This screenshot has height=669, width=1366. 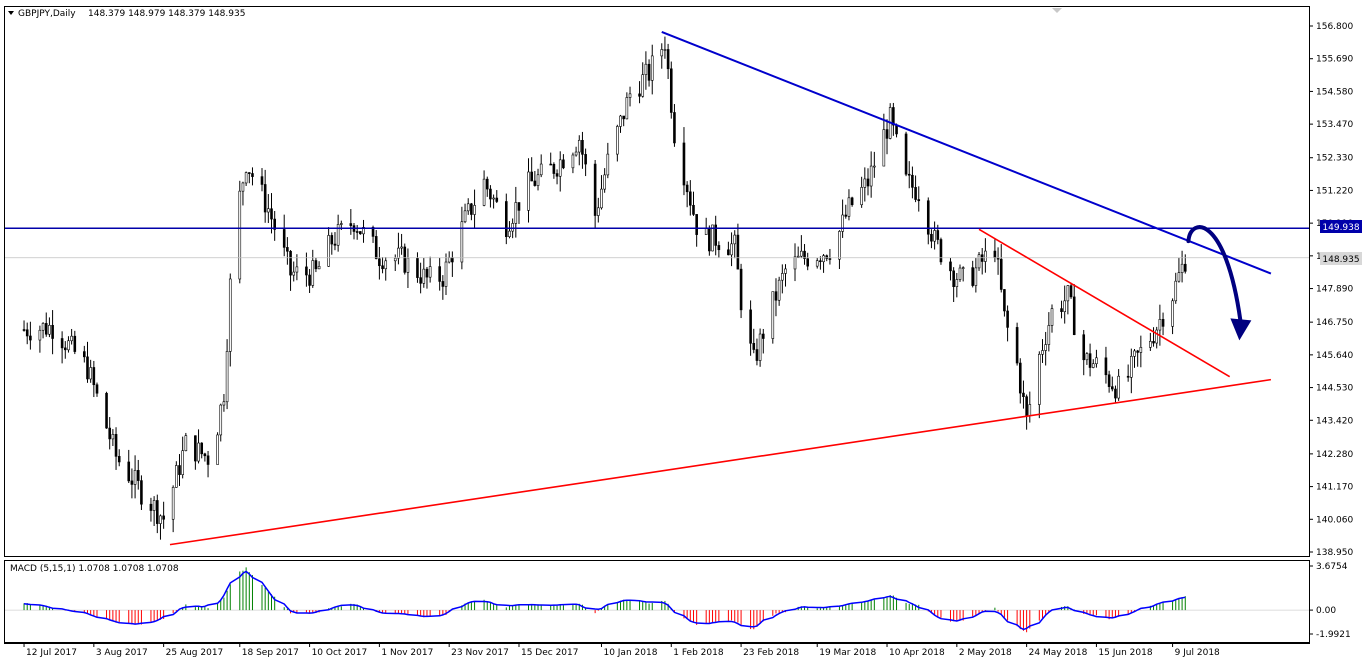 What do you see at coordinates (771, 653) in the screenshot?
I see `date-tick-label: 23 Feb 2018` at bounding box center [771, 653].